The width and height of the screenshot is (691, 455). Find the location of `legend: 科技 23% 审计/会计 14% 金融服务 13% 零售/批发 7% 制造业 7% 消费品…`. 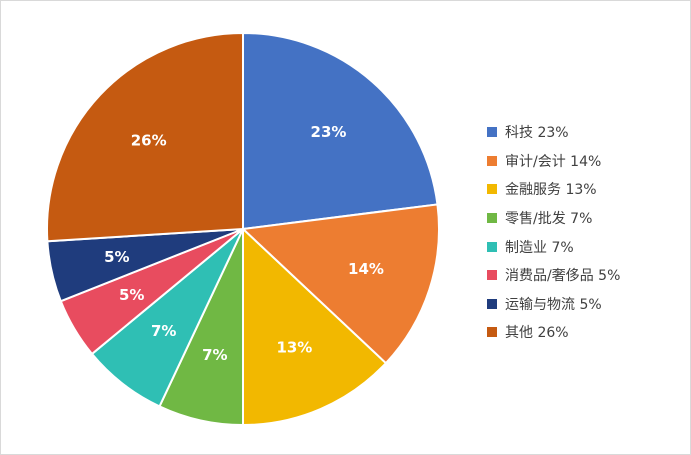

legend: 科技 23% 审计/会计 14% 金融服务 13% 零售/批发 7% 制造业 7% 消费品… is located at coordinates (587, 232).